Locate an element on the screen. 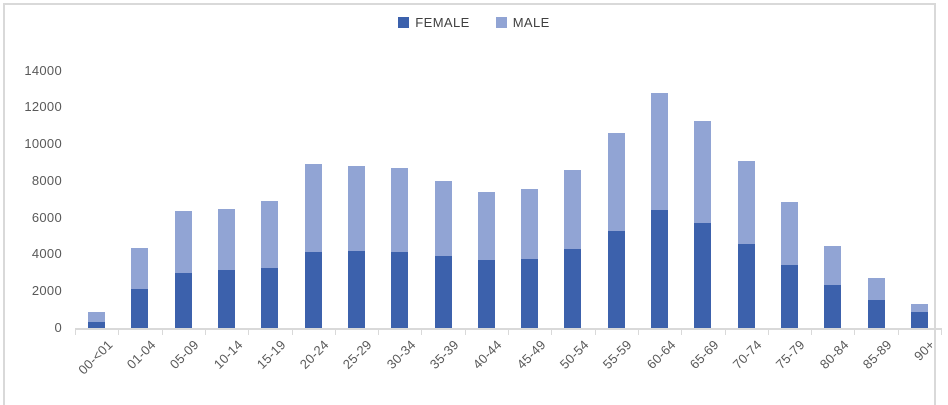 This screenshot has width=948, height=405. x-axis-label: 70-74 is located at coordinates (747, 354).